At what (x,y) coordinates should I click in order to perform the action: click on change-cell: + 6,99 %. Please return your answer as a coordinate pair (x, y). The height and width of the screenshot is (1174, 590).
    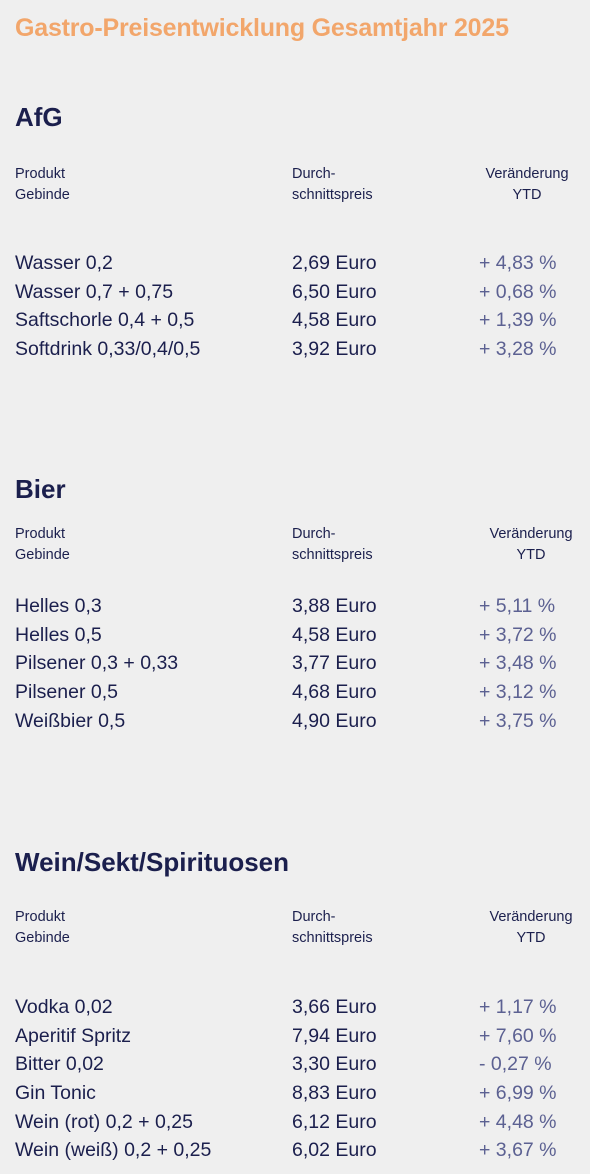
    Looking at the image, I should click on (518, 1093).